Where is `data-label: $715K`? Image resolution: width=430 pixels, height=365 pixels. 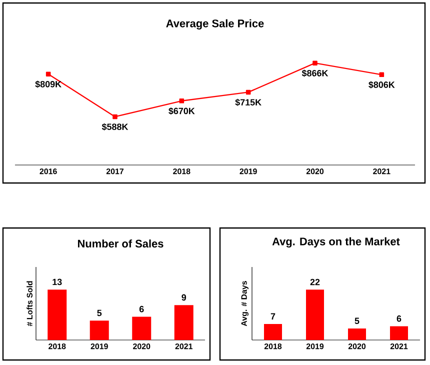
data-label: $715K is located at coordinates (248, 102).